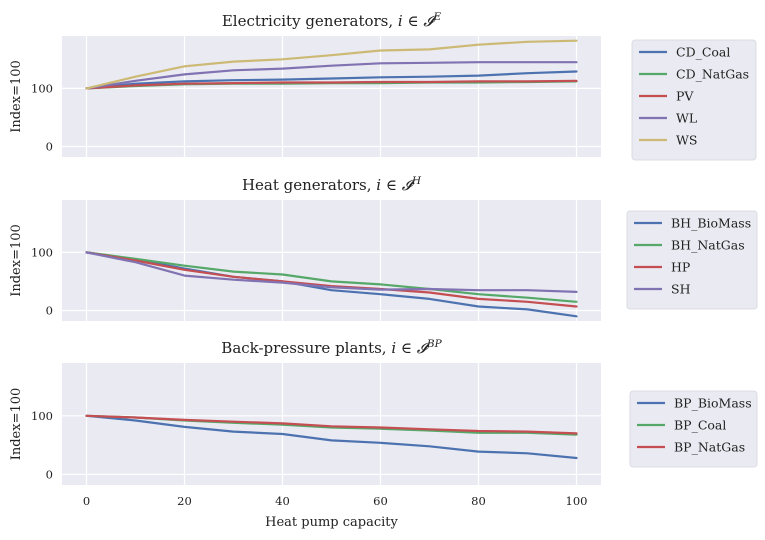 This screenshot has height=540, width=765. I want to click on x-tick-label: 20, so click(184, 501).